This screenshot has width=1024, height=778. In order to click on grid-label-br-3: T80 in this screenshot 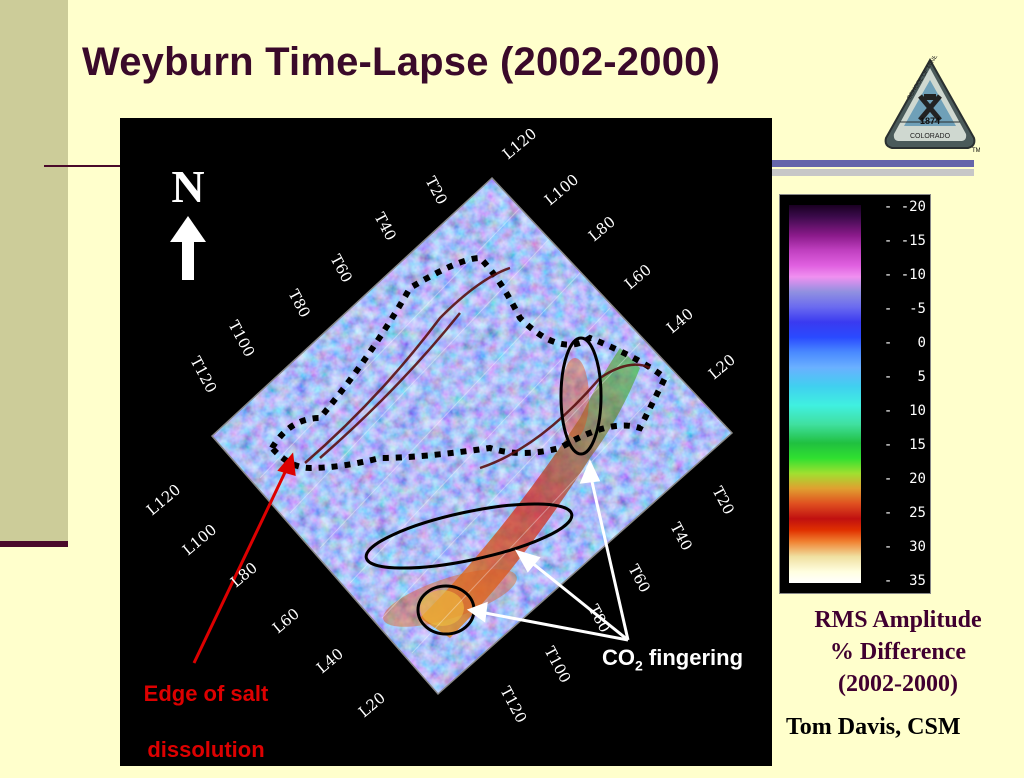, I will do `click(599, 618)`.